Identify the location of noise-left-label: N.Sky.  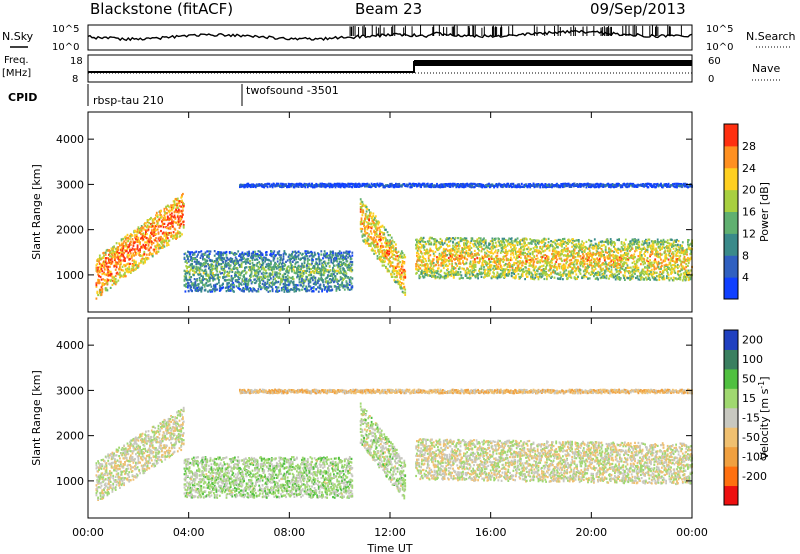
(18, 36).